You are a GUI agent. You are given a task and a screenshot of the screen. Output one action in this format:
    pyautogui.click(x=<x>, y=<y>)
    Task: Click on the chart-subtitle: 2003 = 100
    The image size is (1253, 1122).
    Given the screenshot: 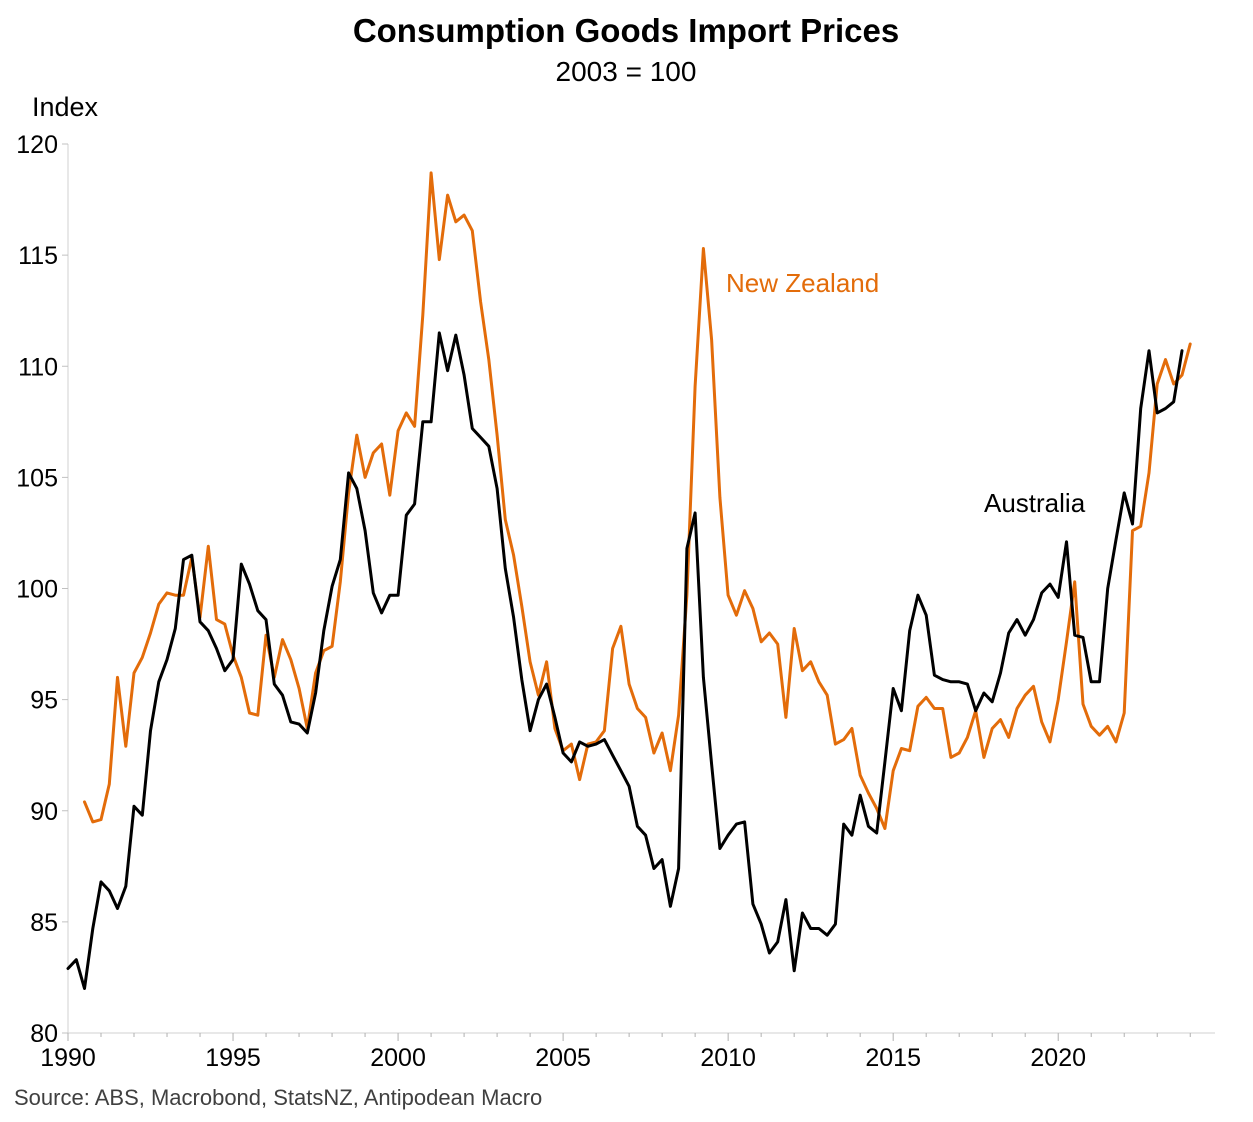 What is the action you would take?
    pyautogui.click(x=626, y=71)
    